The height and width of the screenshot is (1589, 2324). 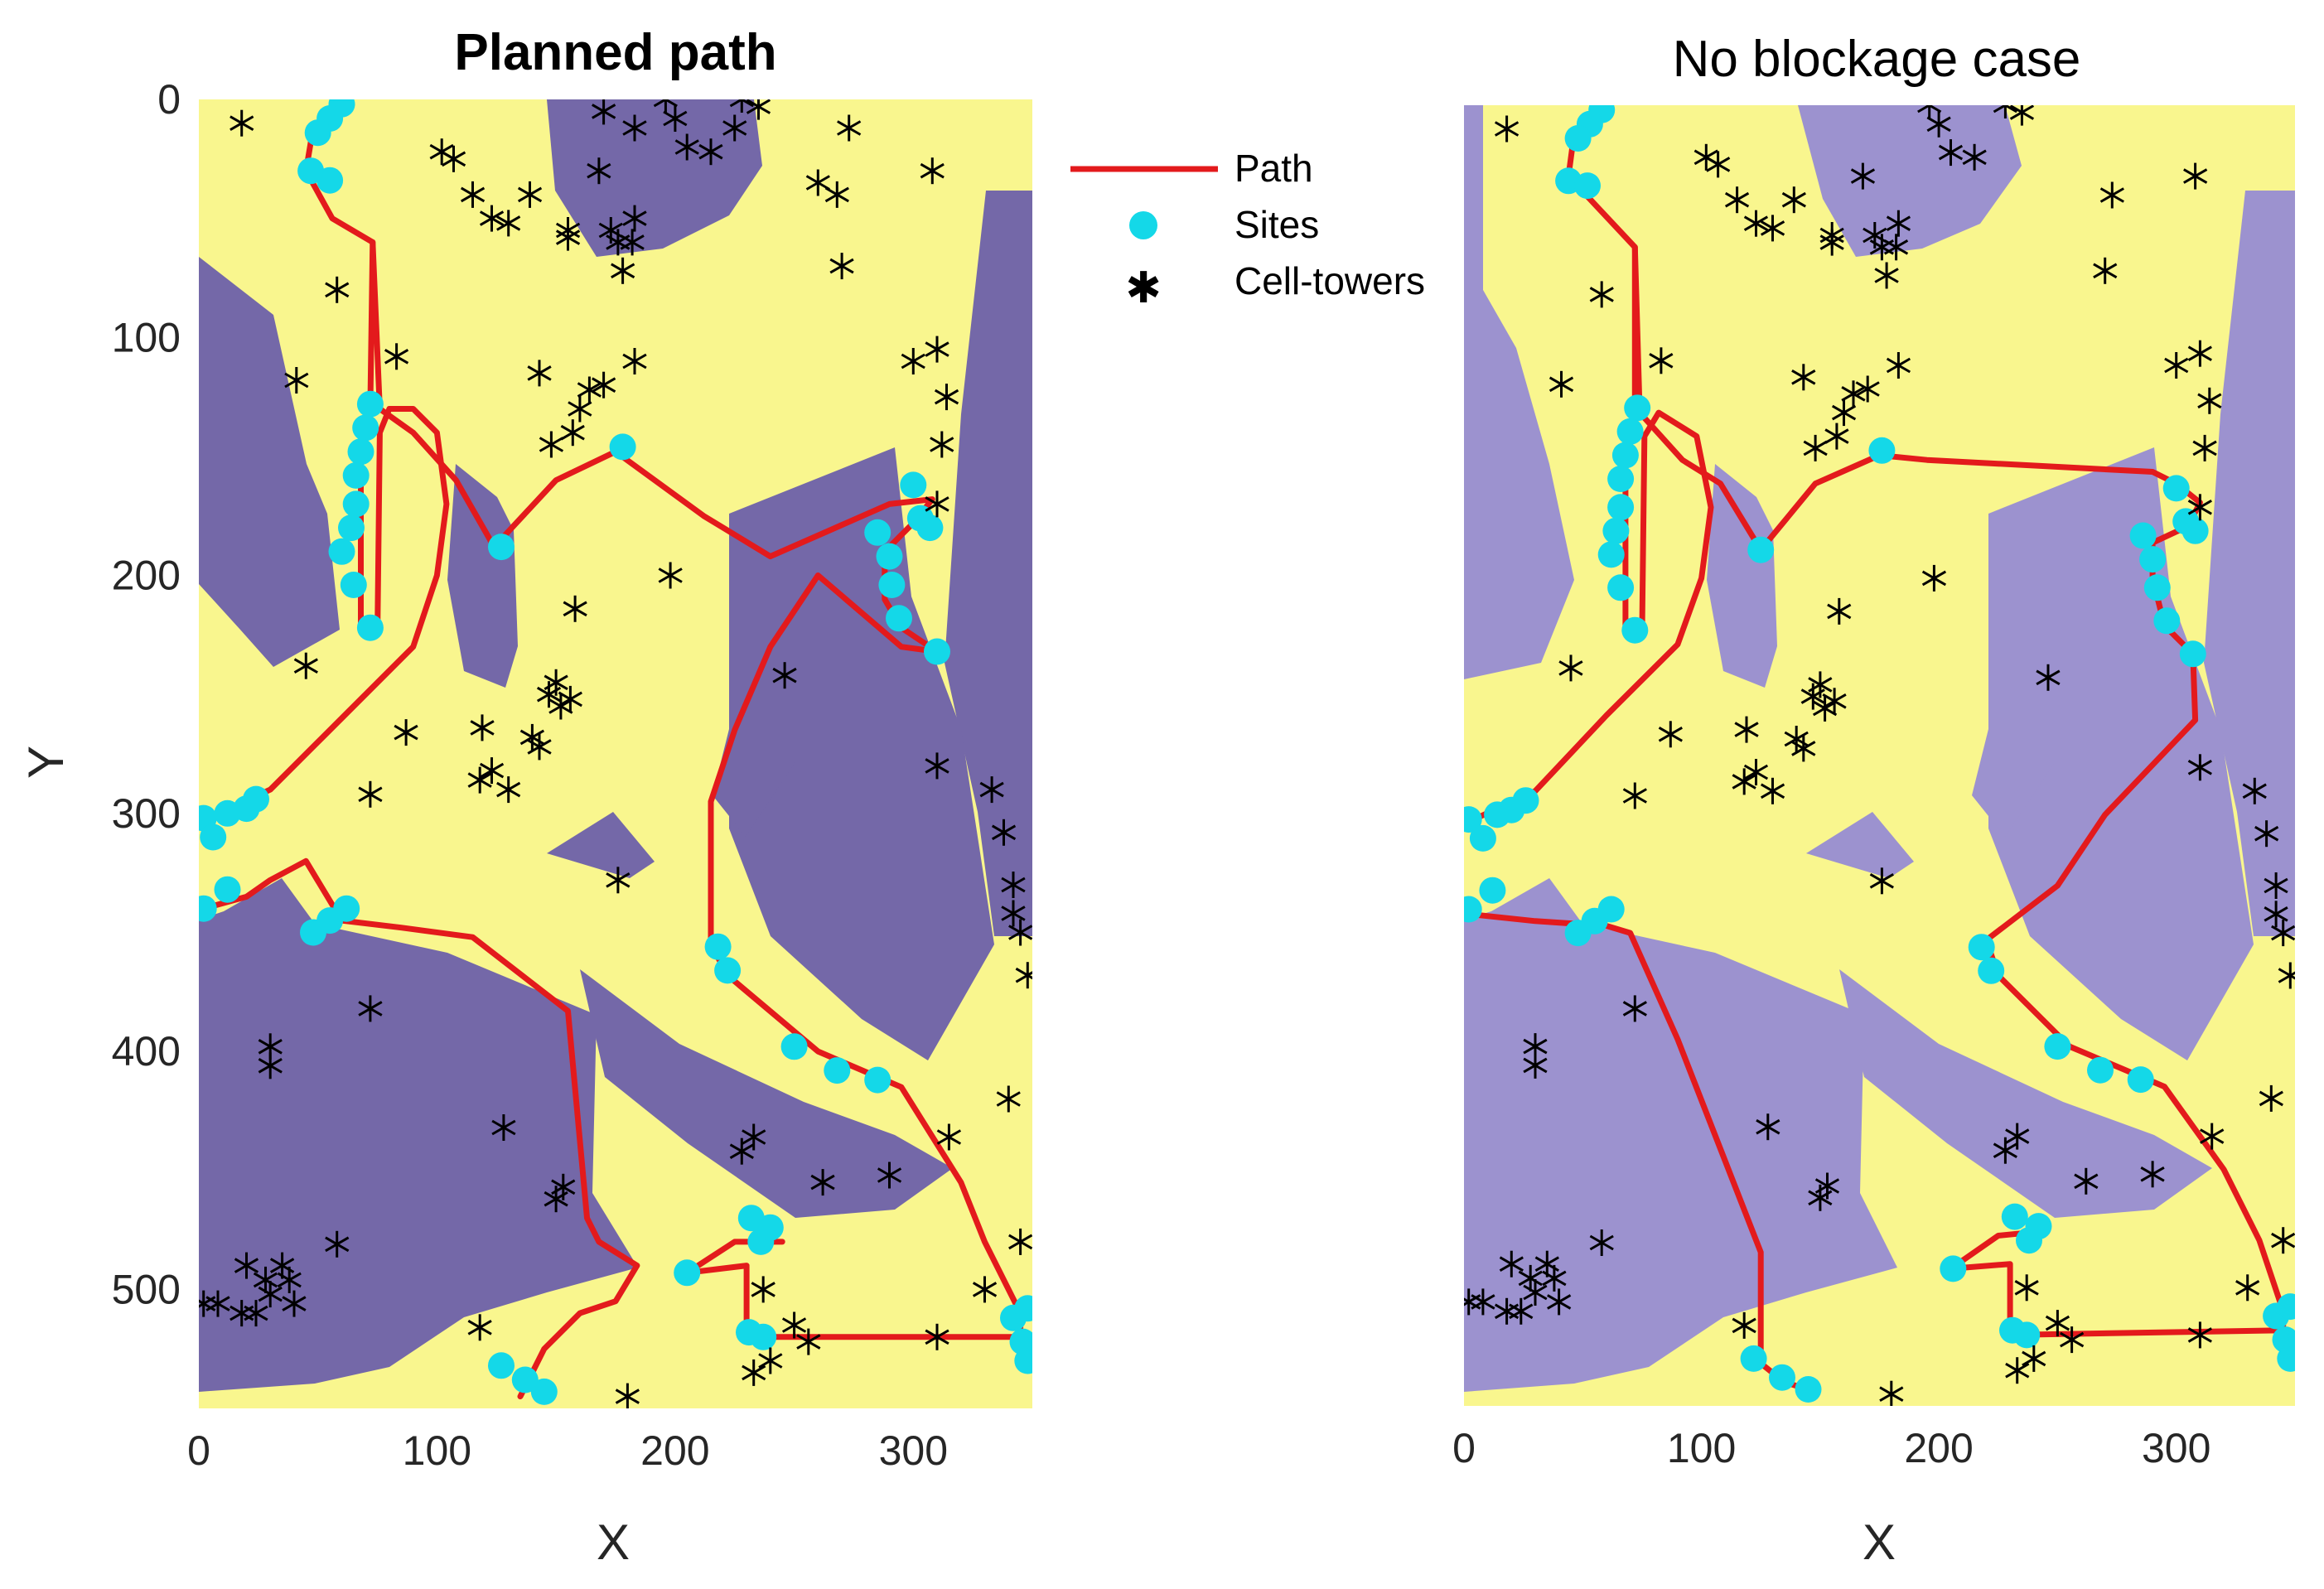 I want to click on x-tick-label: 0, so click(x=199, y=1451).